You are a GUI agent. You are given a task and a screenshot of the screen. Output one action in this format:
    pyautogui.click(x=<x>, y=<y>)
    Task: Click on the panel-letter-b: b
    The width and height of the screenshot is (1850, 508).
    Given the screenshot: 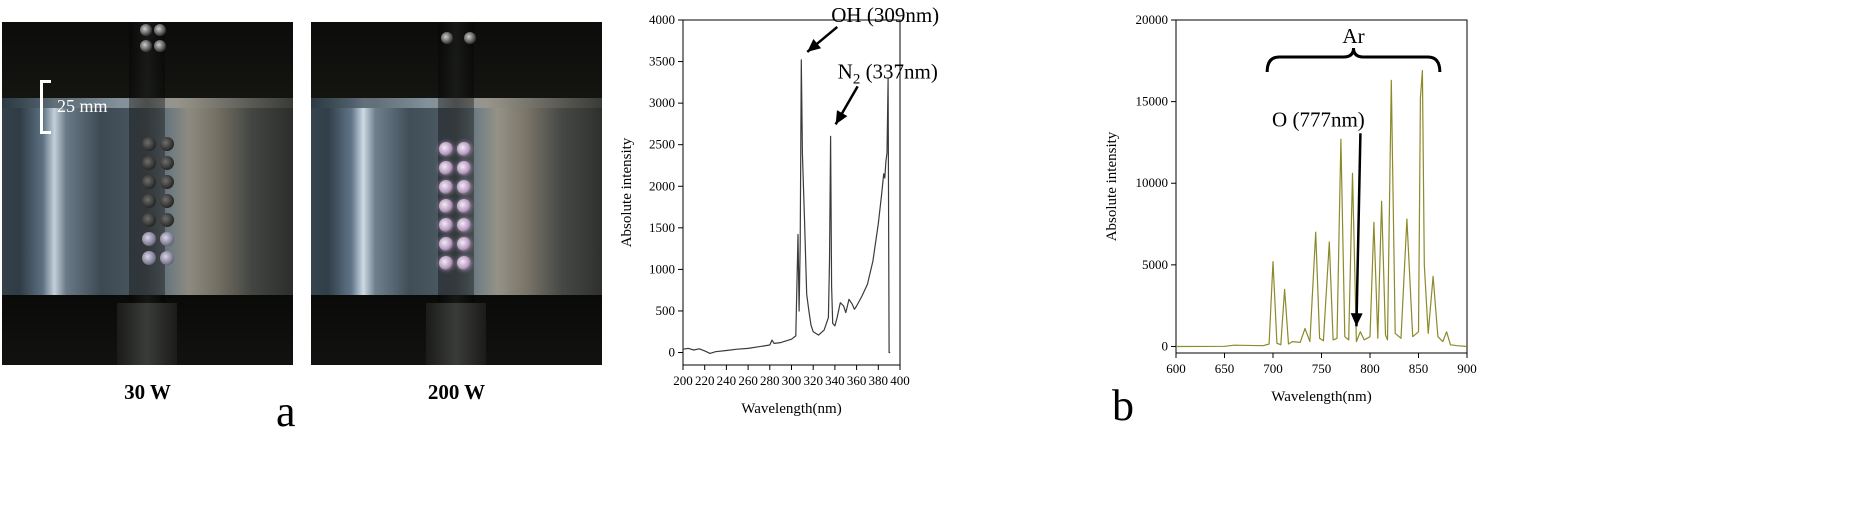 What is the action you would take?
    pyautogui.click(x=1123, y=405)
    